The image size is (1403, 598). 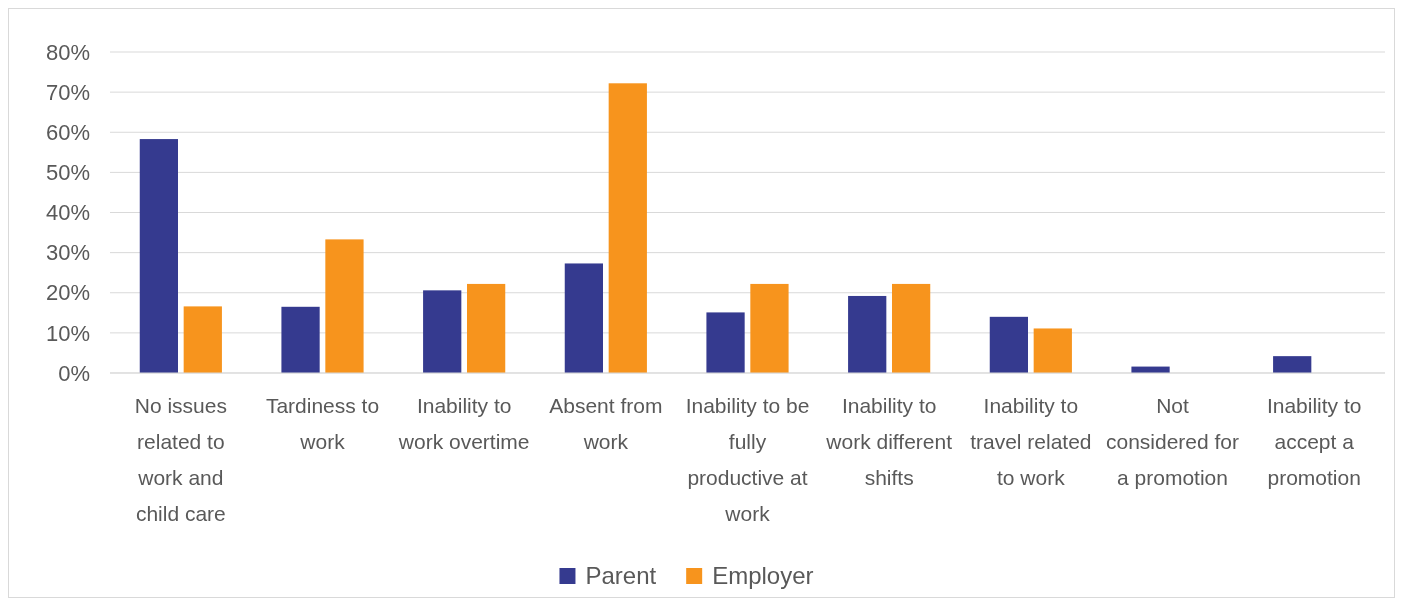 What do you see at coordinates (763, 576) in the screenshot?
I see `legend-label: Employer` at bounding box center [763, 576].